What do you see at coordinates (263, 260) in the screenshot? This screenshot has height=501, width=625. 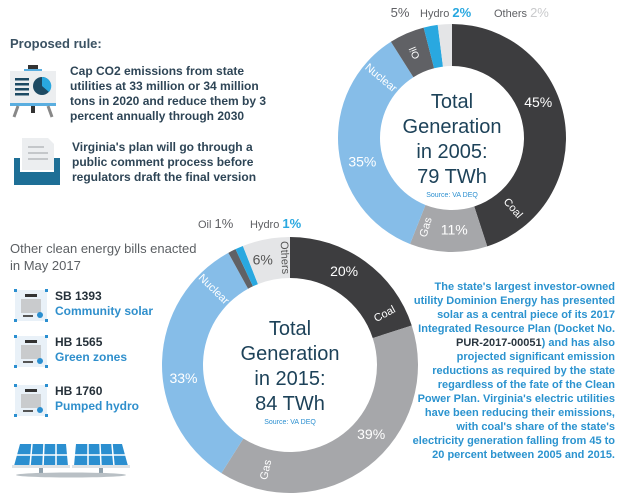 I see `percent-label: 6%` at bounding box center [263, 260].